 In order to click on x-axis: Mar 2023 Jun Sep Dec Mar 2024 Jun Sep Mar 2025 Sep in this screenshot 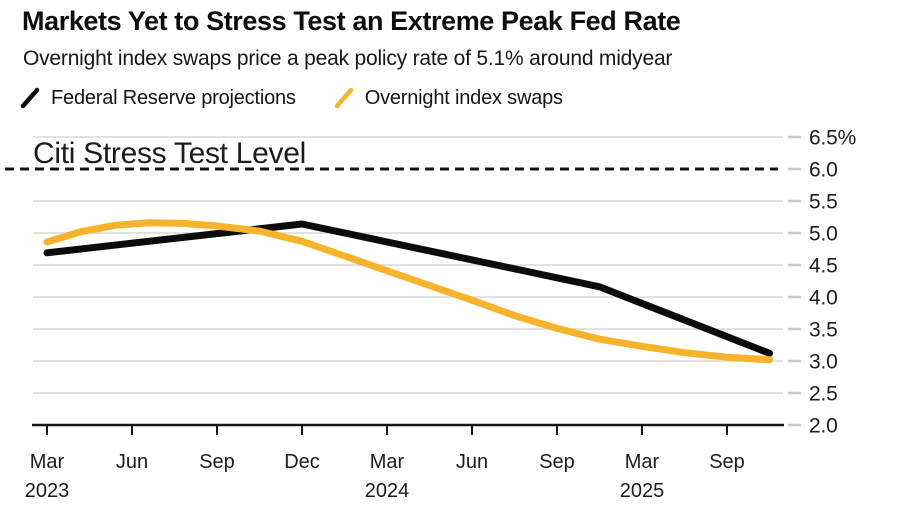, I will do `click(404, 462)`.